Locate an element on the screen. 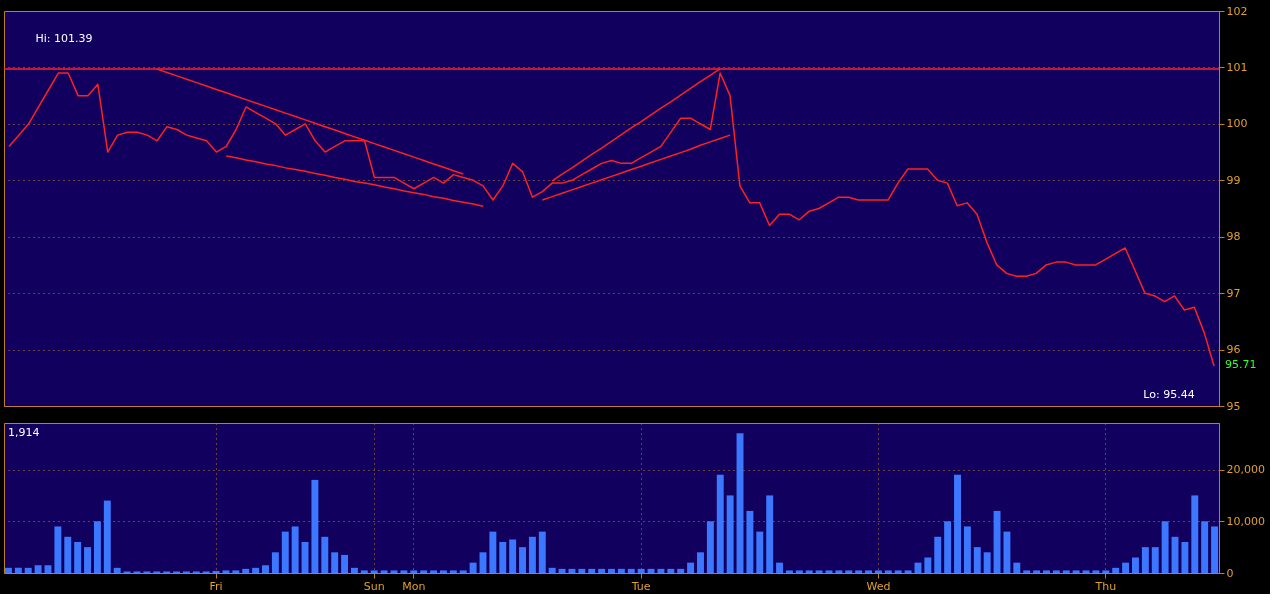 The image size is (1277, 605). x-tick-label: Tue is located at coordinates (640, 586).